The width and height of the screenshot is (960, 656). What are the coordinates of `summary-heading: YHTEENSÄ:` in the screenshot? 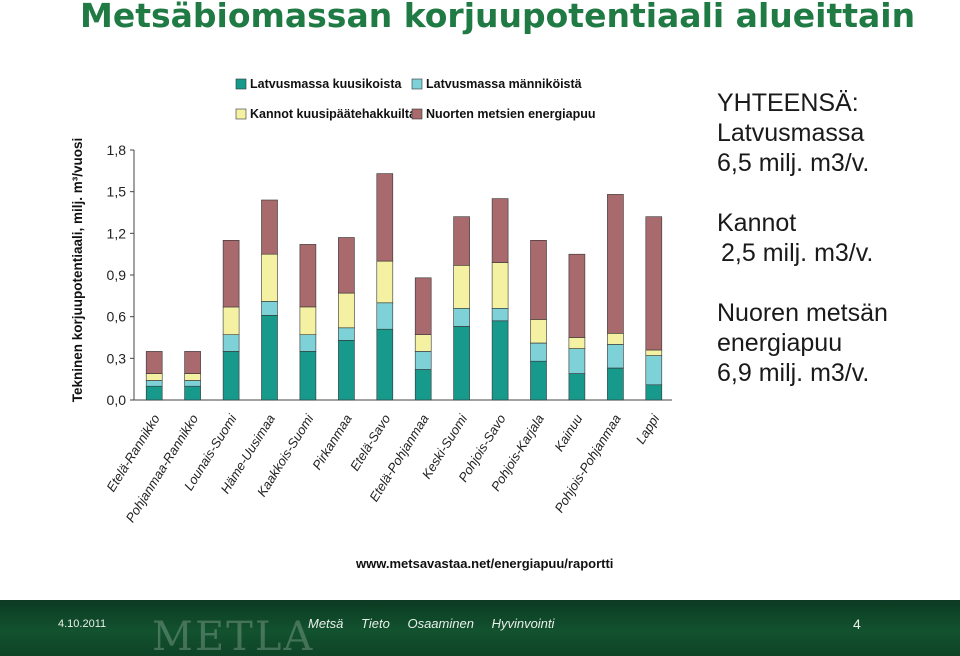 It's located at (788, 103).